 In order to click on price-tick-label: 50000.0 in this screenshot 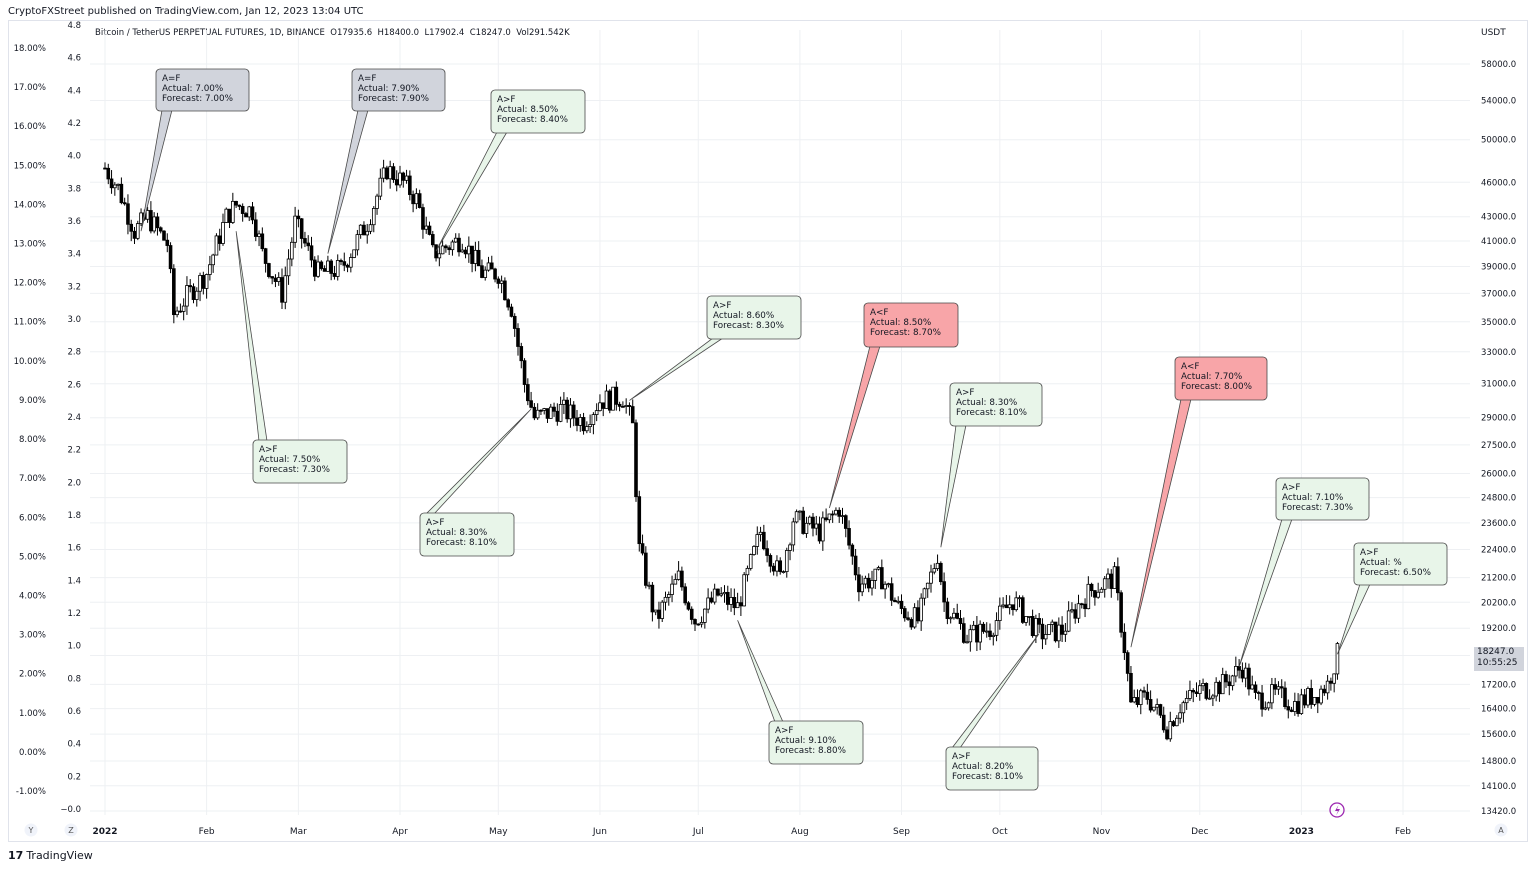, I will do `click(1498, 141)`.